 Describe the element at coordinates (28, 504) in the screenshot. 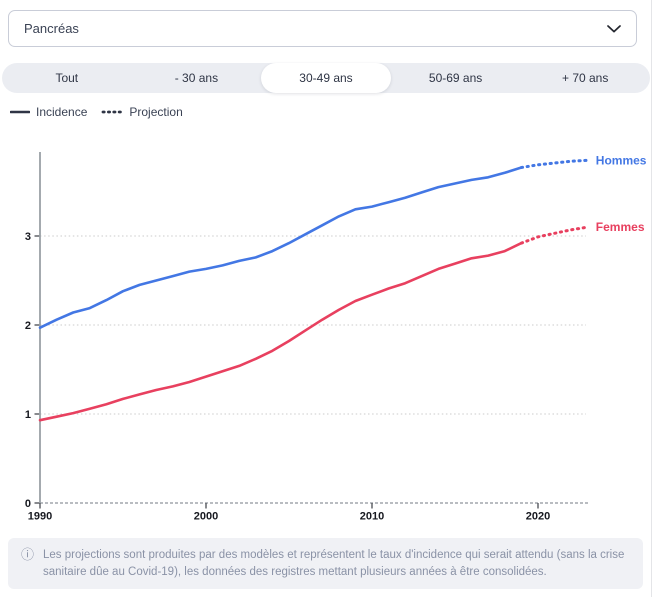

I see `y-tick-label: 0` at that location.